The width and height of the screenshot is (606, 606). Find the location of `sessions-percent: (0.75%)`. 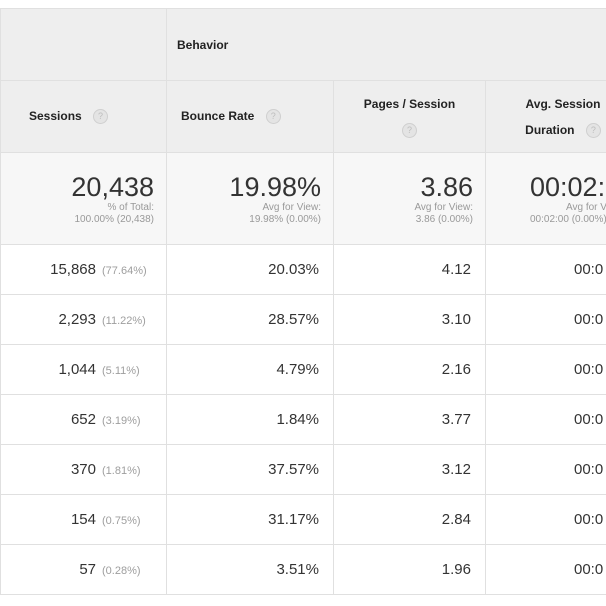

sessions-percent: (0.75%) is located at coordinates (121, 521).